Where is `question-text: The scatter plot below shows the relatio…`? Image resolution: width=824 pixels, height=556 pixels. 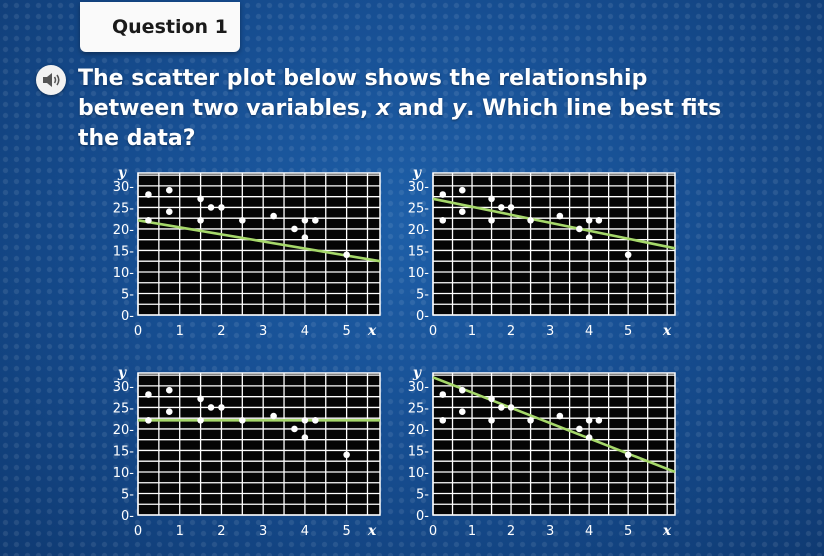
question-text: The scatter plot below shows the relatio… is located at coordinates (418, 109).